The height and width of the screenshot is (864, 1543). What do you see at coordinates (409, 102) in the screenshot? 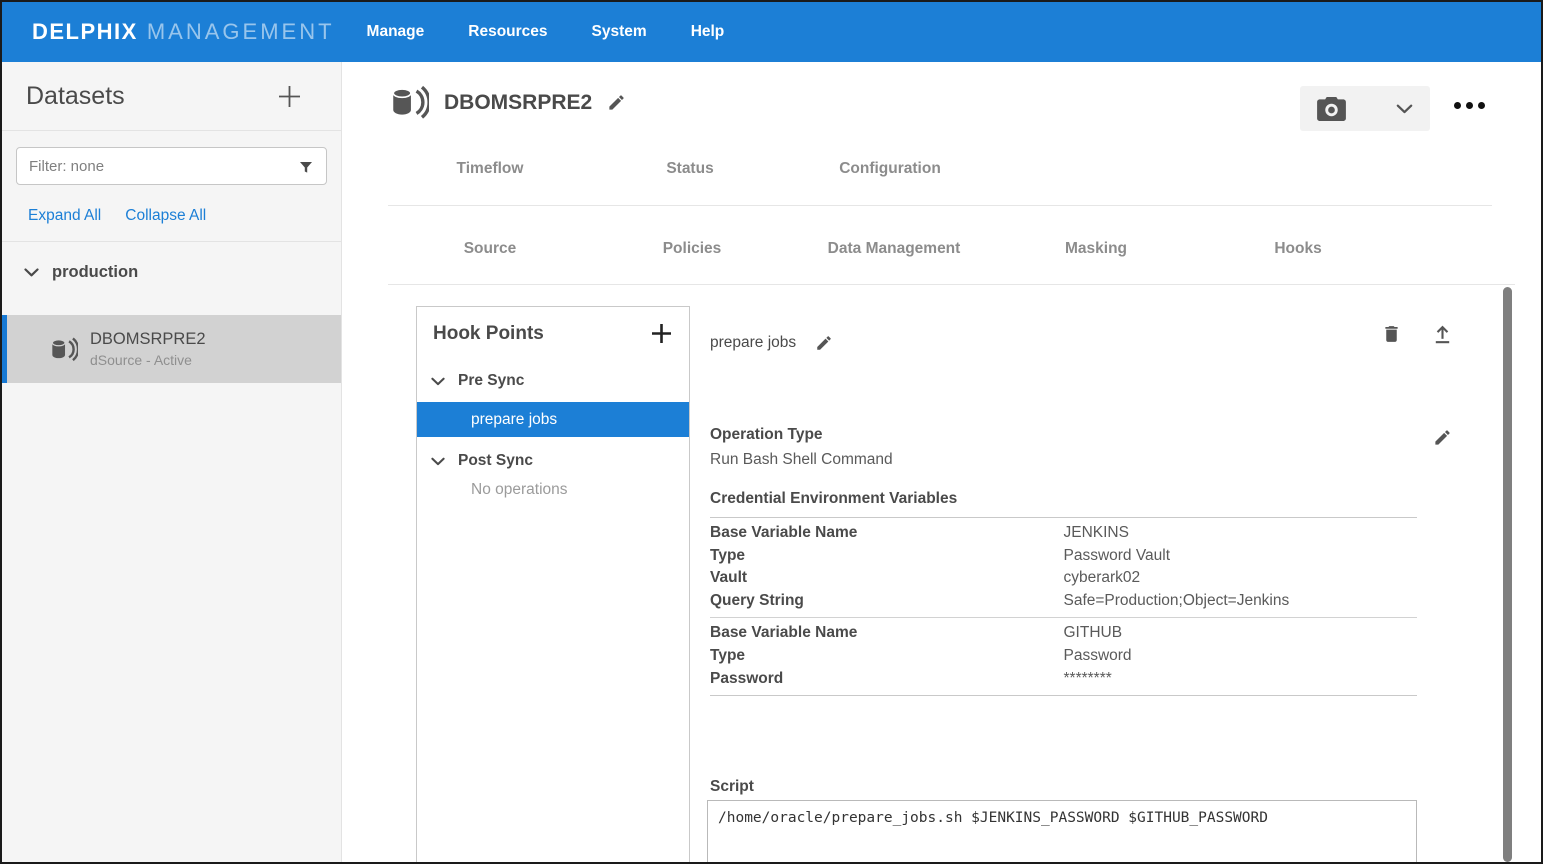
I see `dsource-icon` at bounding box center [409, 102].